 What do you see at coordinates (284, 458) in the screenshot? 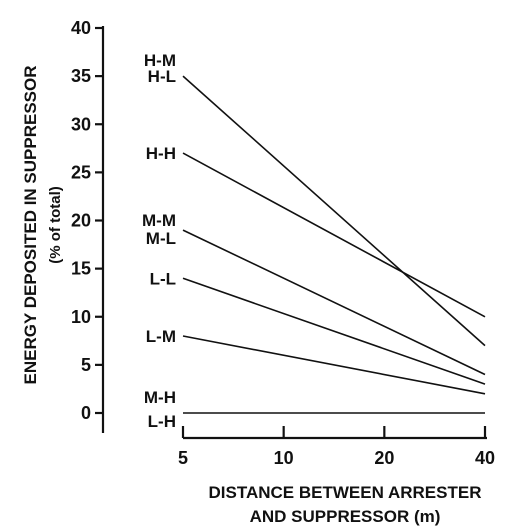
I see `x-tick-label: 10` at bounding box center [284, 458].